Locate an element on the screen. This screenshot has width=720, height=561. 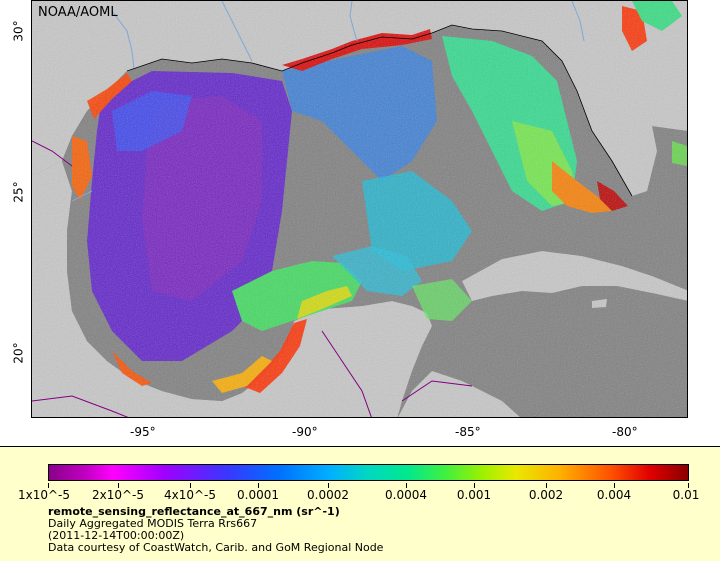
lon-label-80: -80° is located at coordinates (625, 432).